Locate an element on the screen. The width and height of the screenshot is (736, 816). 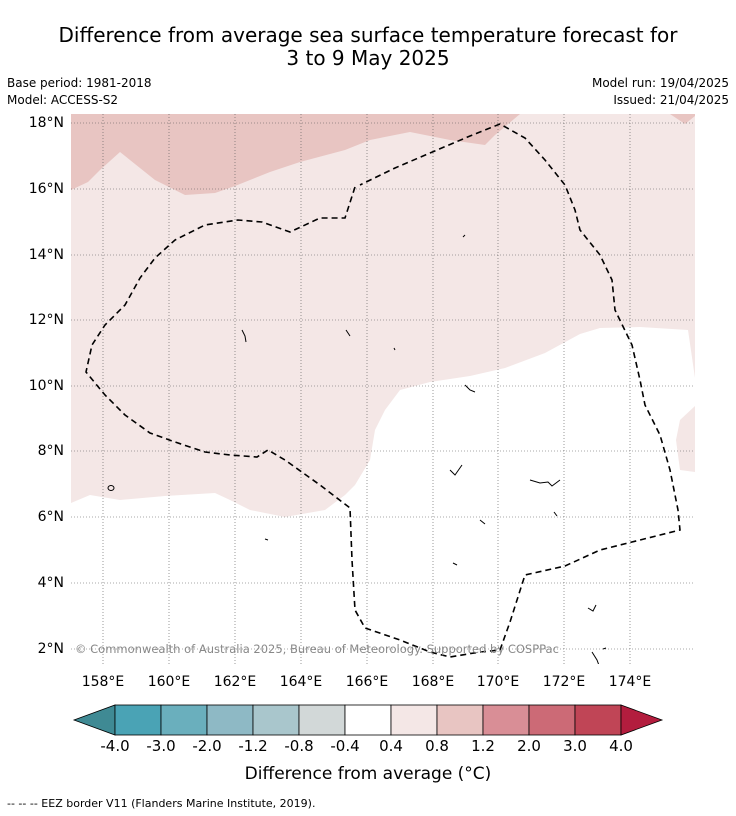
model-name: Model: ACCESS-S2 is located at coordinates (63, 100).